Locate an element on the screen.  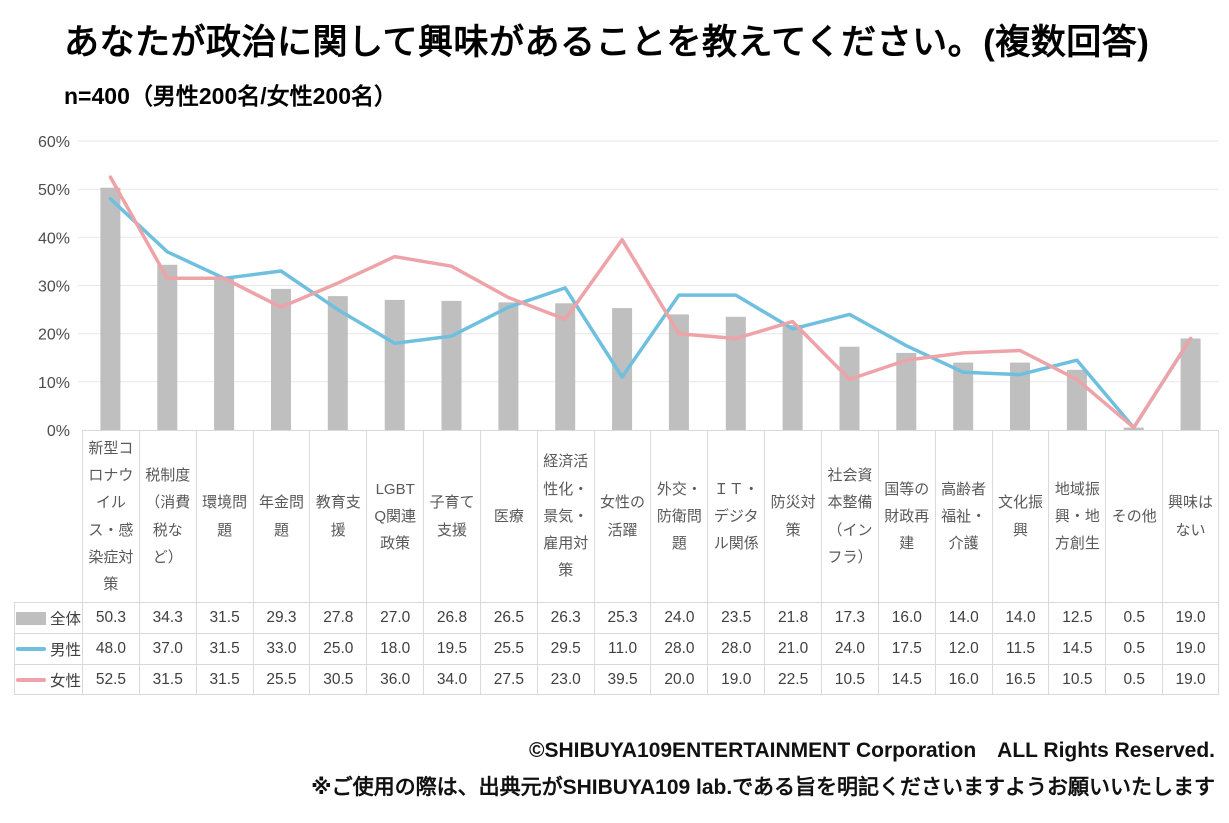
category-header-cell: 新型コロナウイルス・感染症対策 is located at coordinates (110, 516).